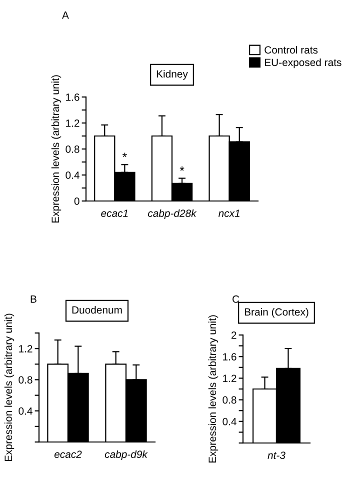  I want to click on x-tick-label: cabp-d28k, so click(172, 214).